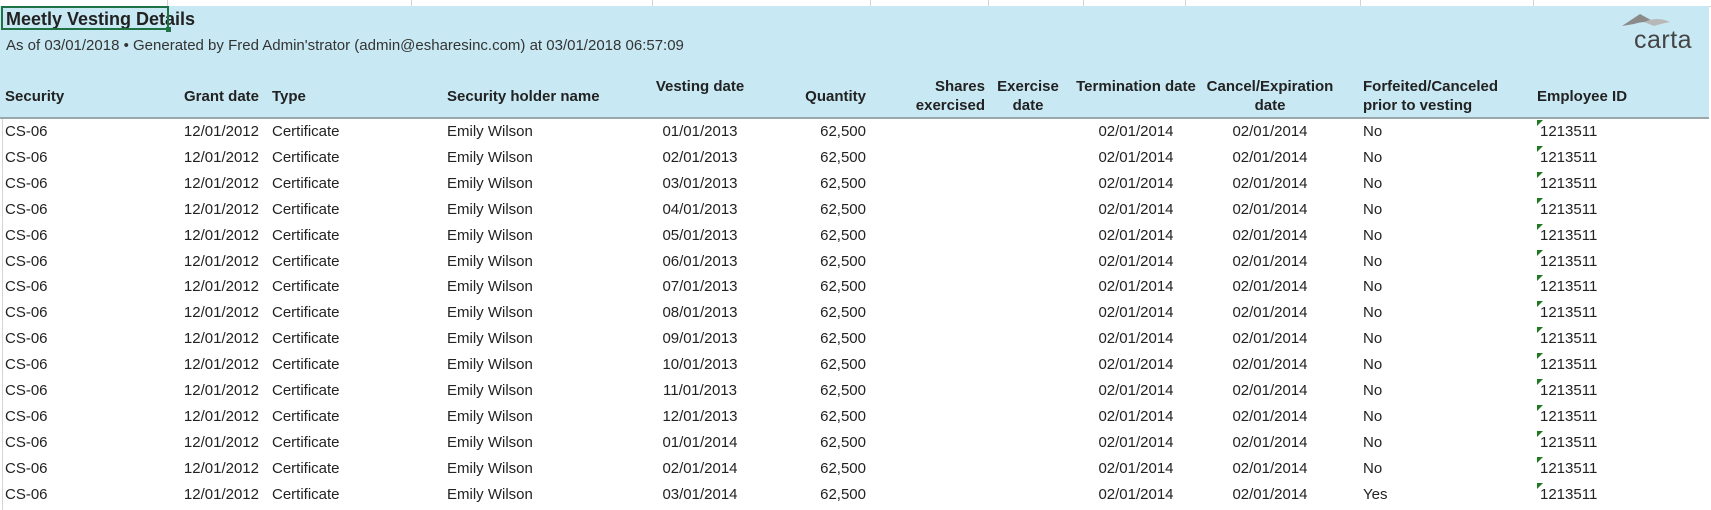  I want to click on selected-cell, so click(86, 19).